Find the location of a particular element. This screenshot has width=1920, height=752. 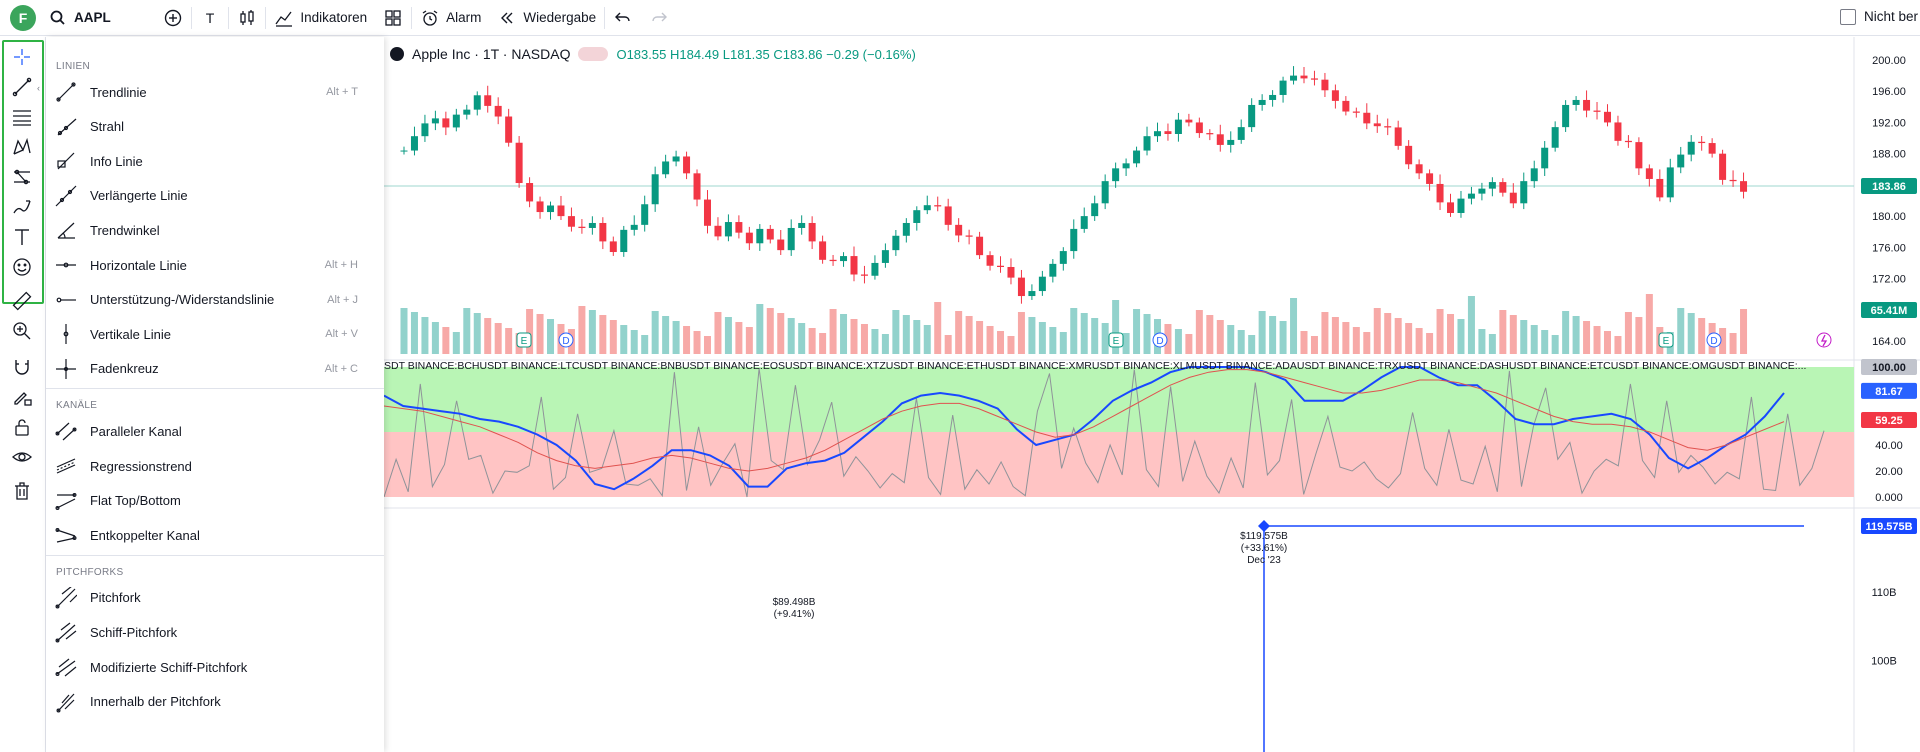

interval-button: T is located at coordinates (210, 18).